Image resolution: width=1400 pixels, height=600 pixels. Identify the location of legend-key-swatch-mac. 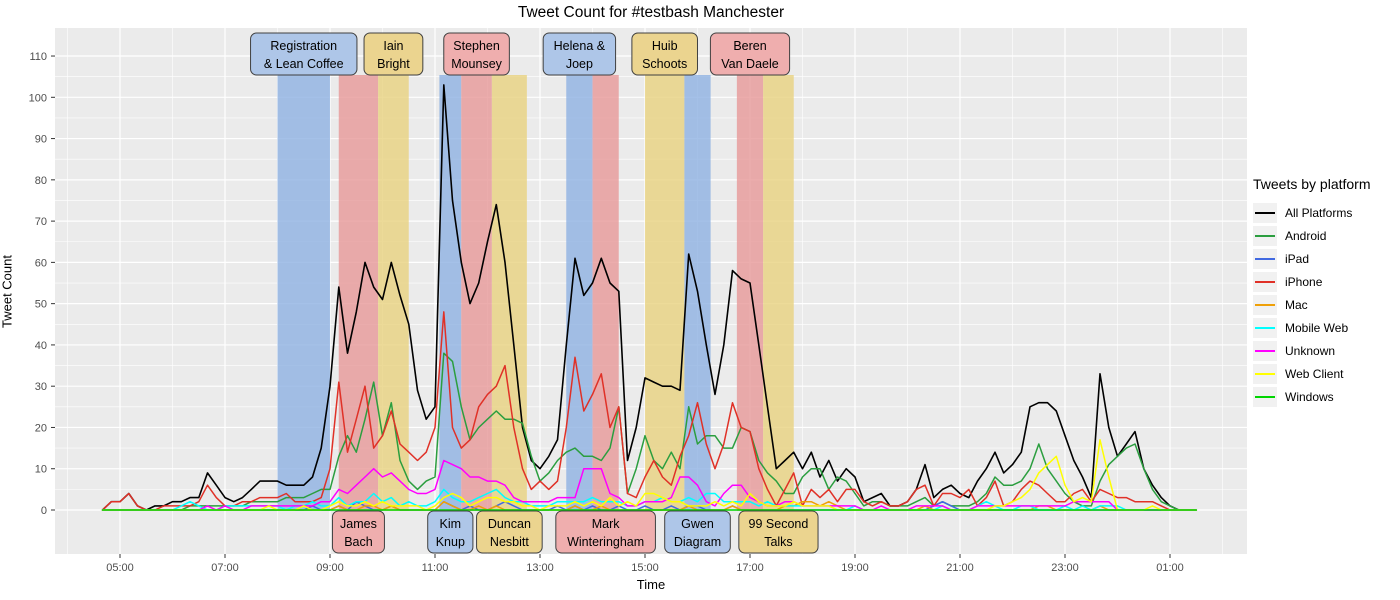
(1265, 304).